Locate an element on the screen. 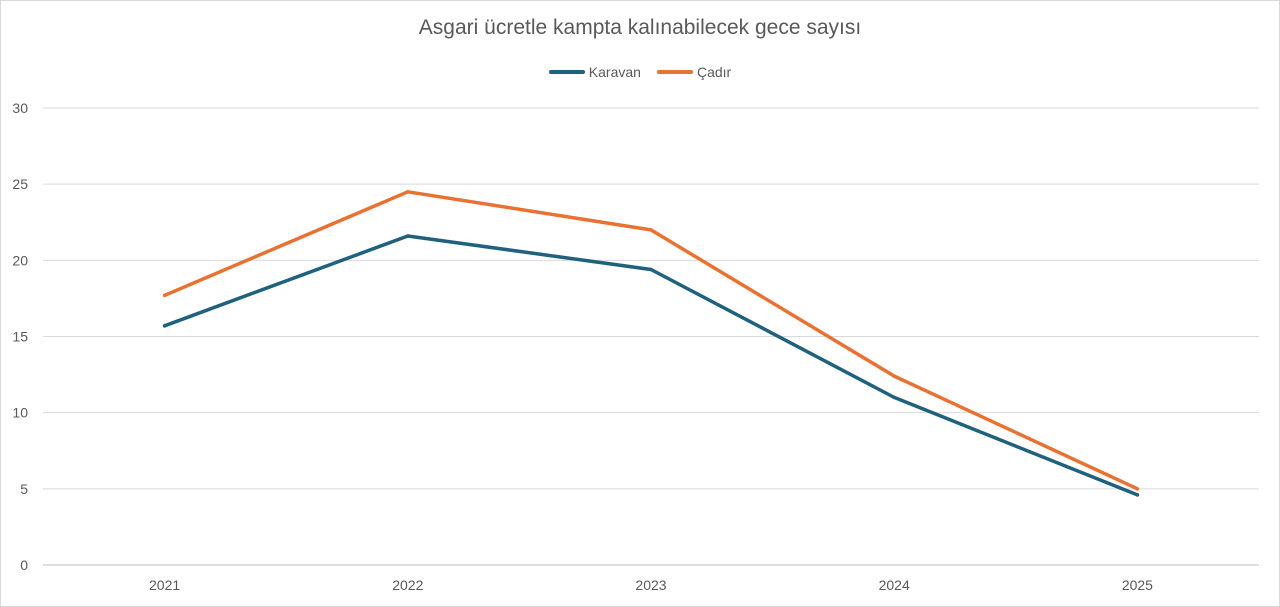 The image size is (1280, 607). x-axis-ticks: 2021 2022 2023 2024 2025 is located at coordinates (651, 585).